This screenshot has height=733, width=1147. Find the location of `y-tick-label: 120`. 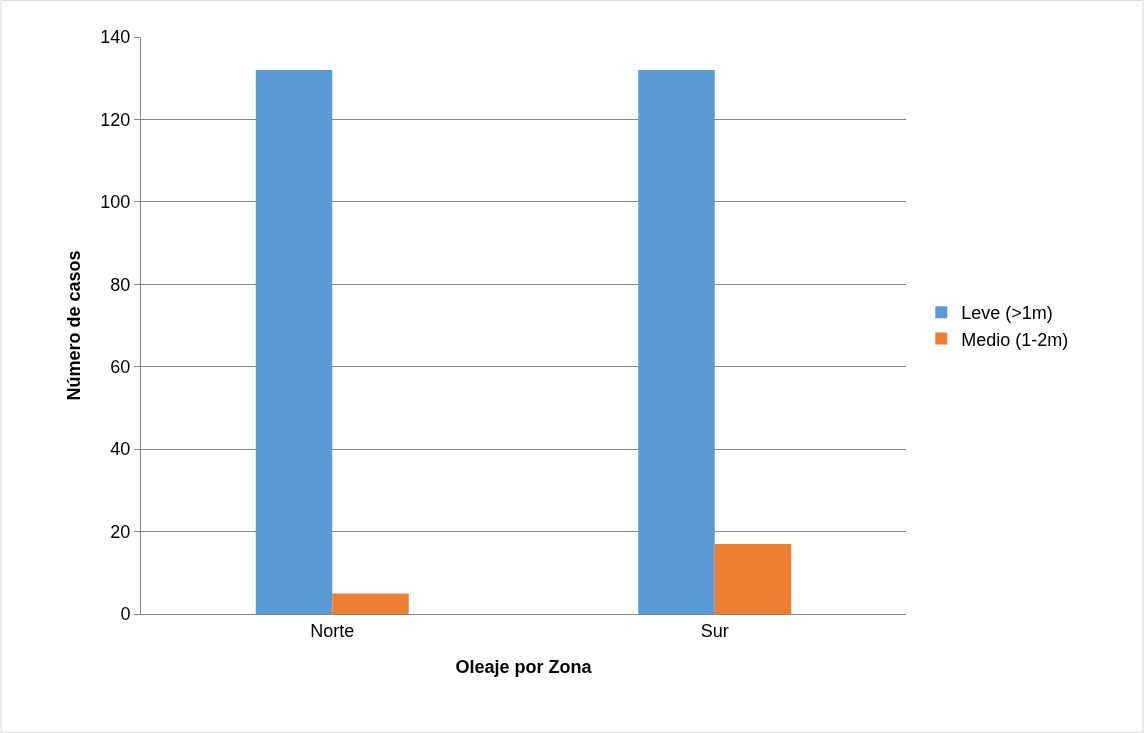

y-tick-label: 120 is located at coordinates (115, 119).